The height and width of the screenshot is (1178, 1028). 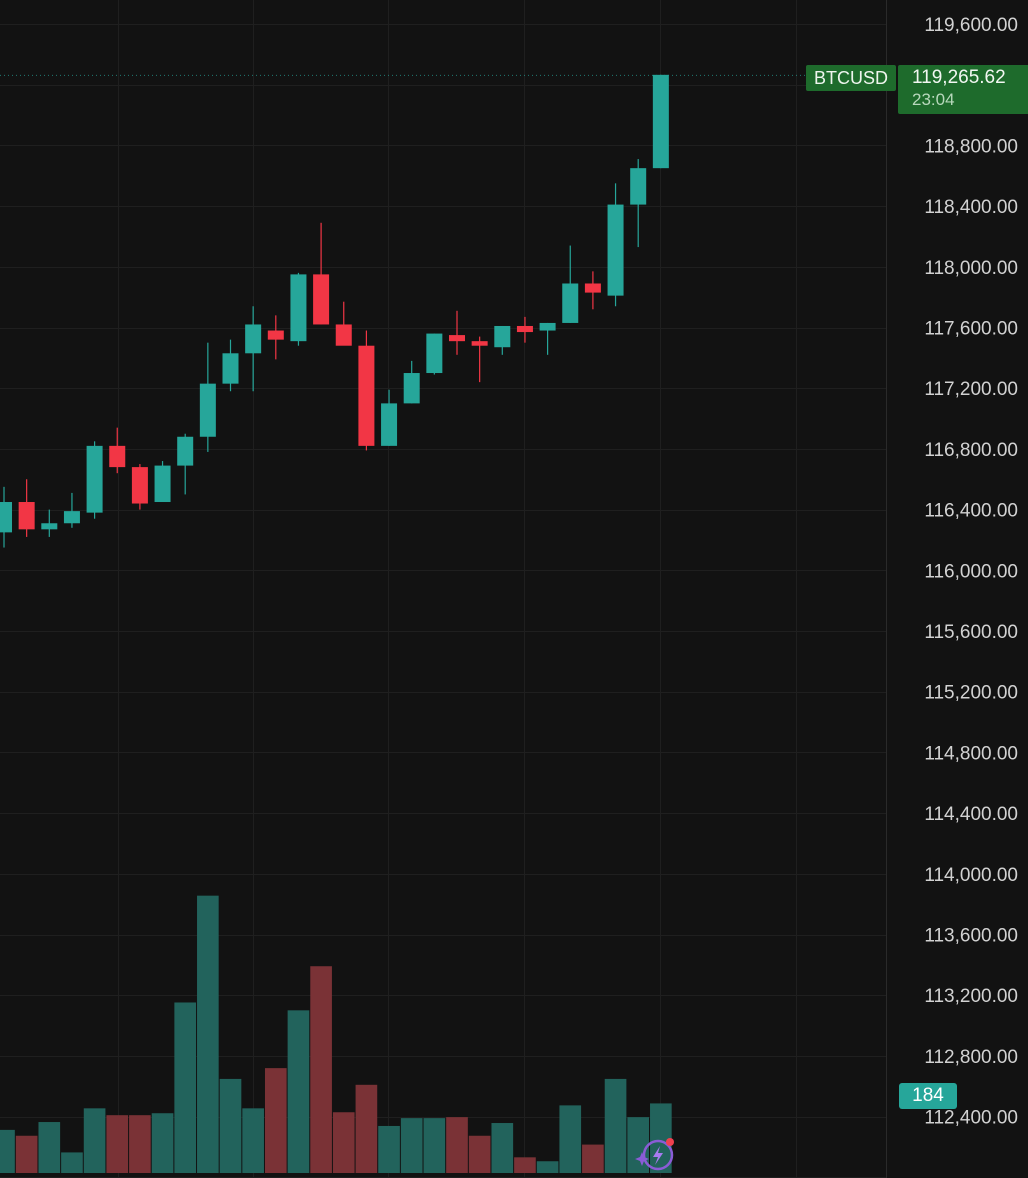 I want to click on sparkle-lightning-icon, so click(x=654, y=1154).